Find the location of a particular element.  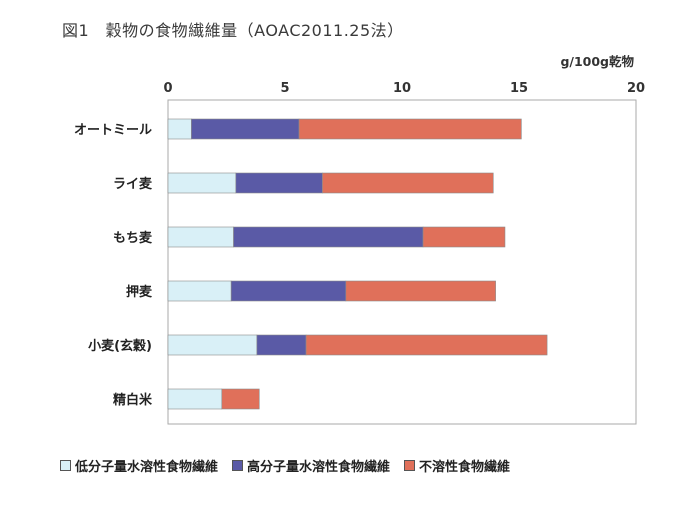

category-label: オートミール is located at coordinates (113, 130).